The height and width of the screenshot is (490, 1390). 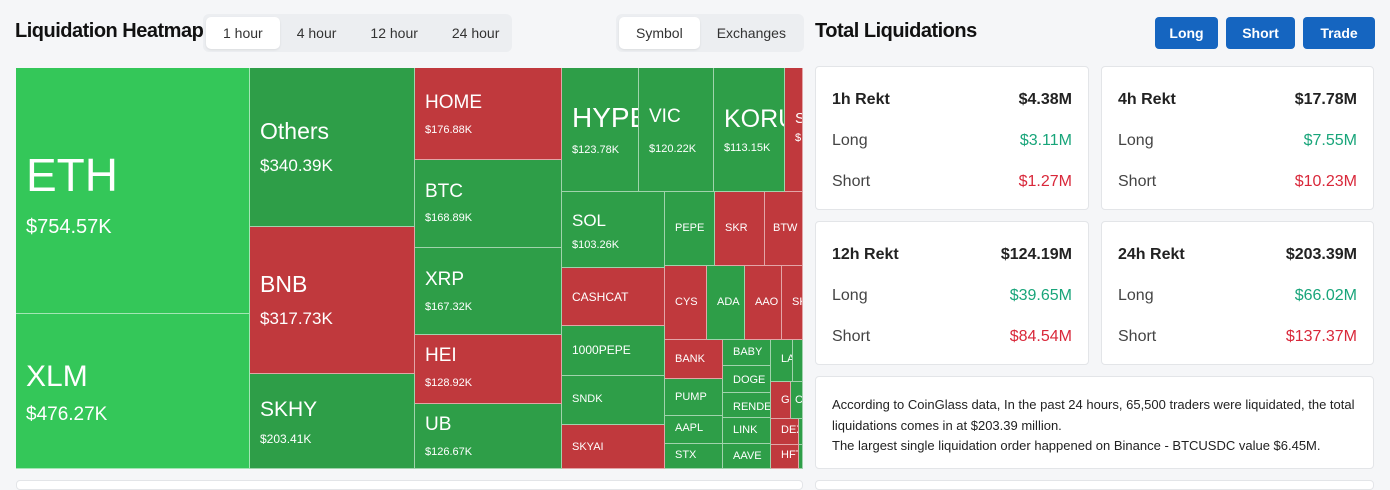 I want to click on tab-4-hour: 4 hour, so click(x=316, y=33).